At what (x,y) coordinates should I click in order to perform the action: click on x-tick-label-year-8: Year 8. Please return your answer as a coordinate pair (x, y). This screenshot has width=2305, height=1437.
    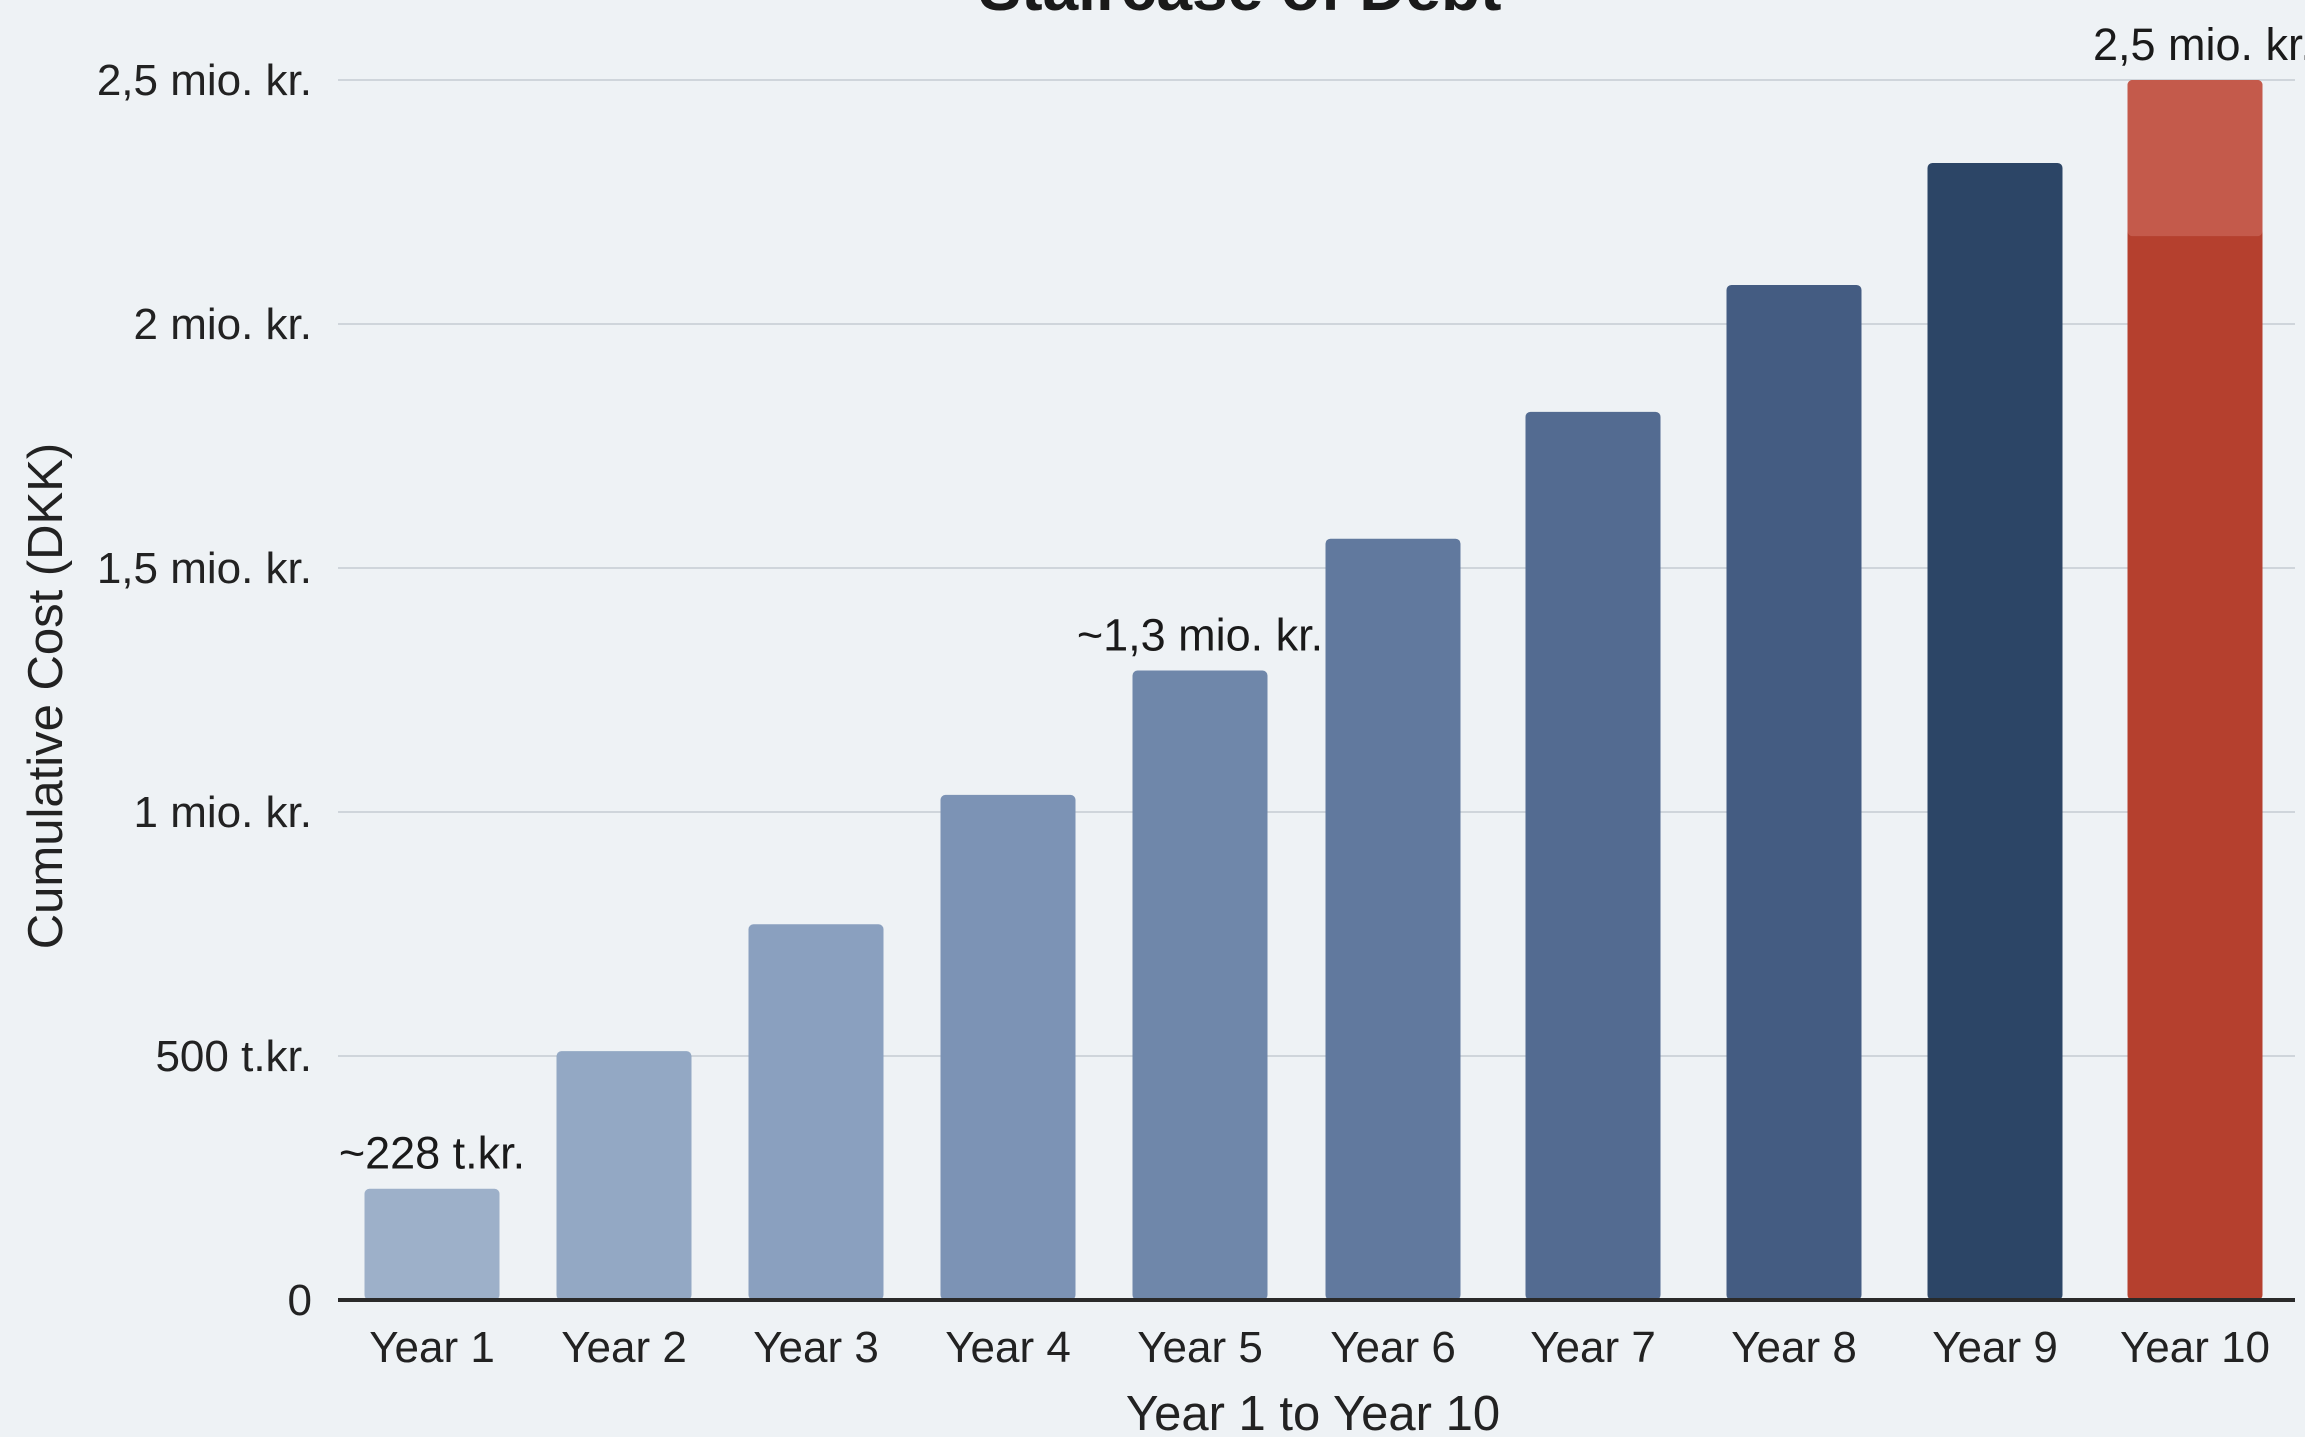
    Looking at the image, I should click on (1794, 1347).